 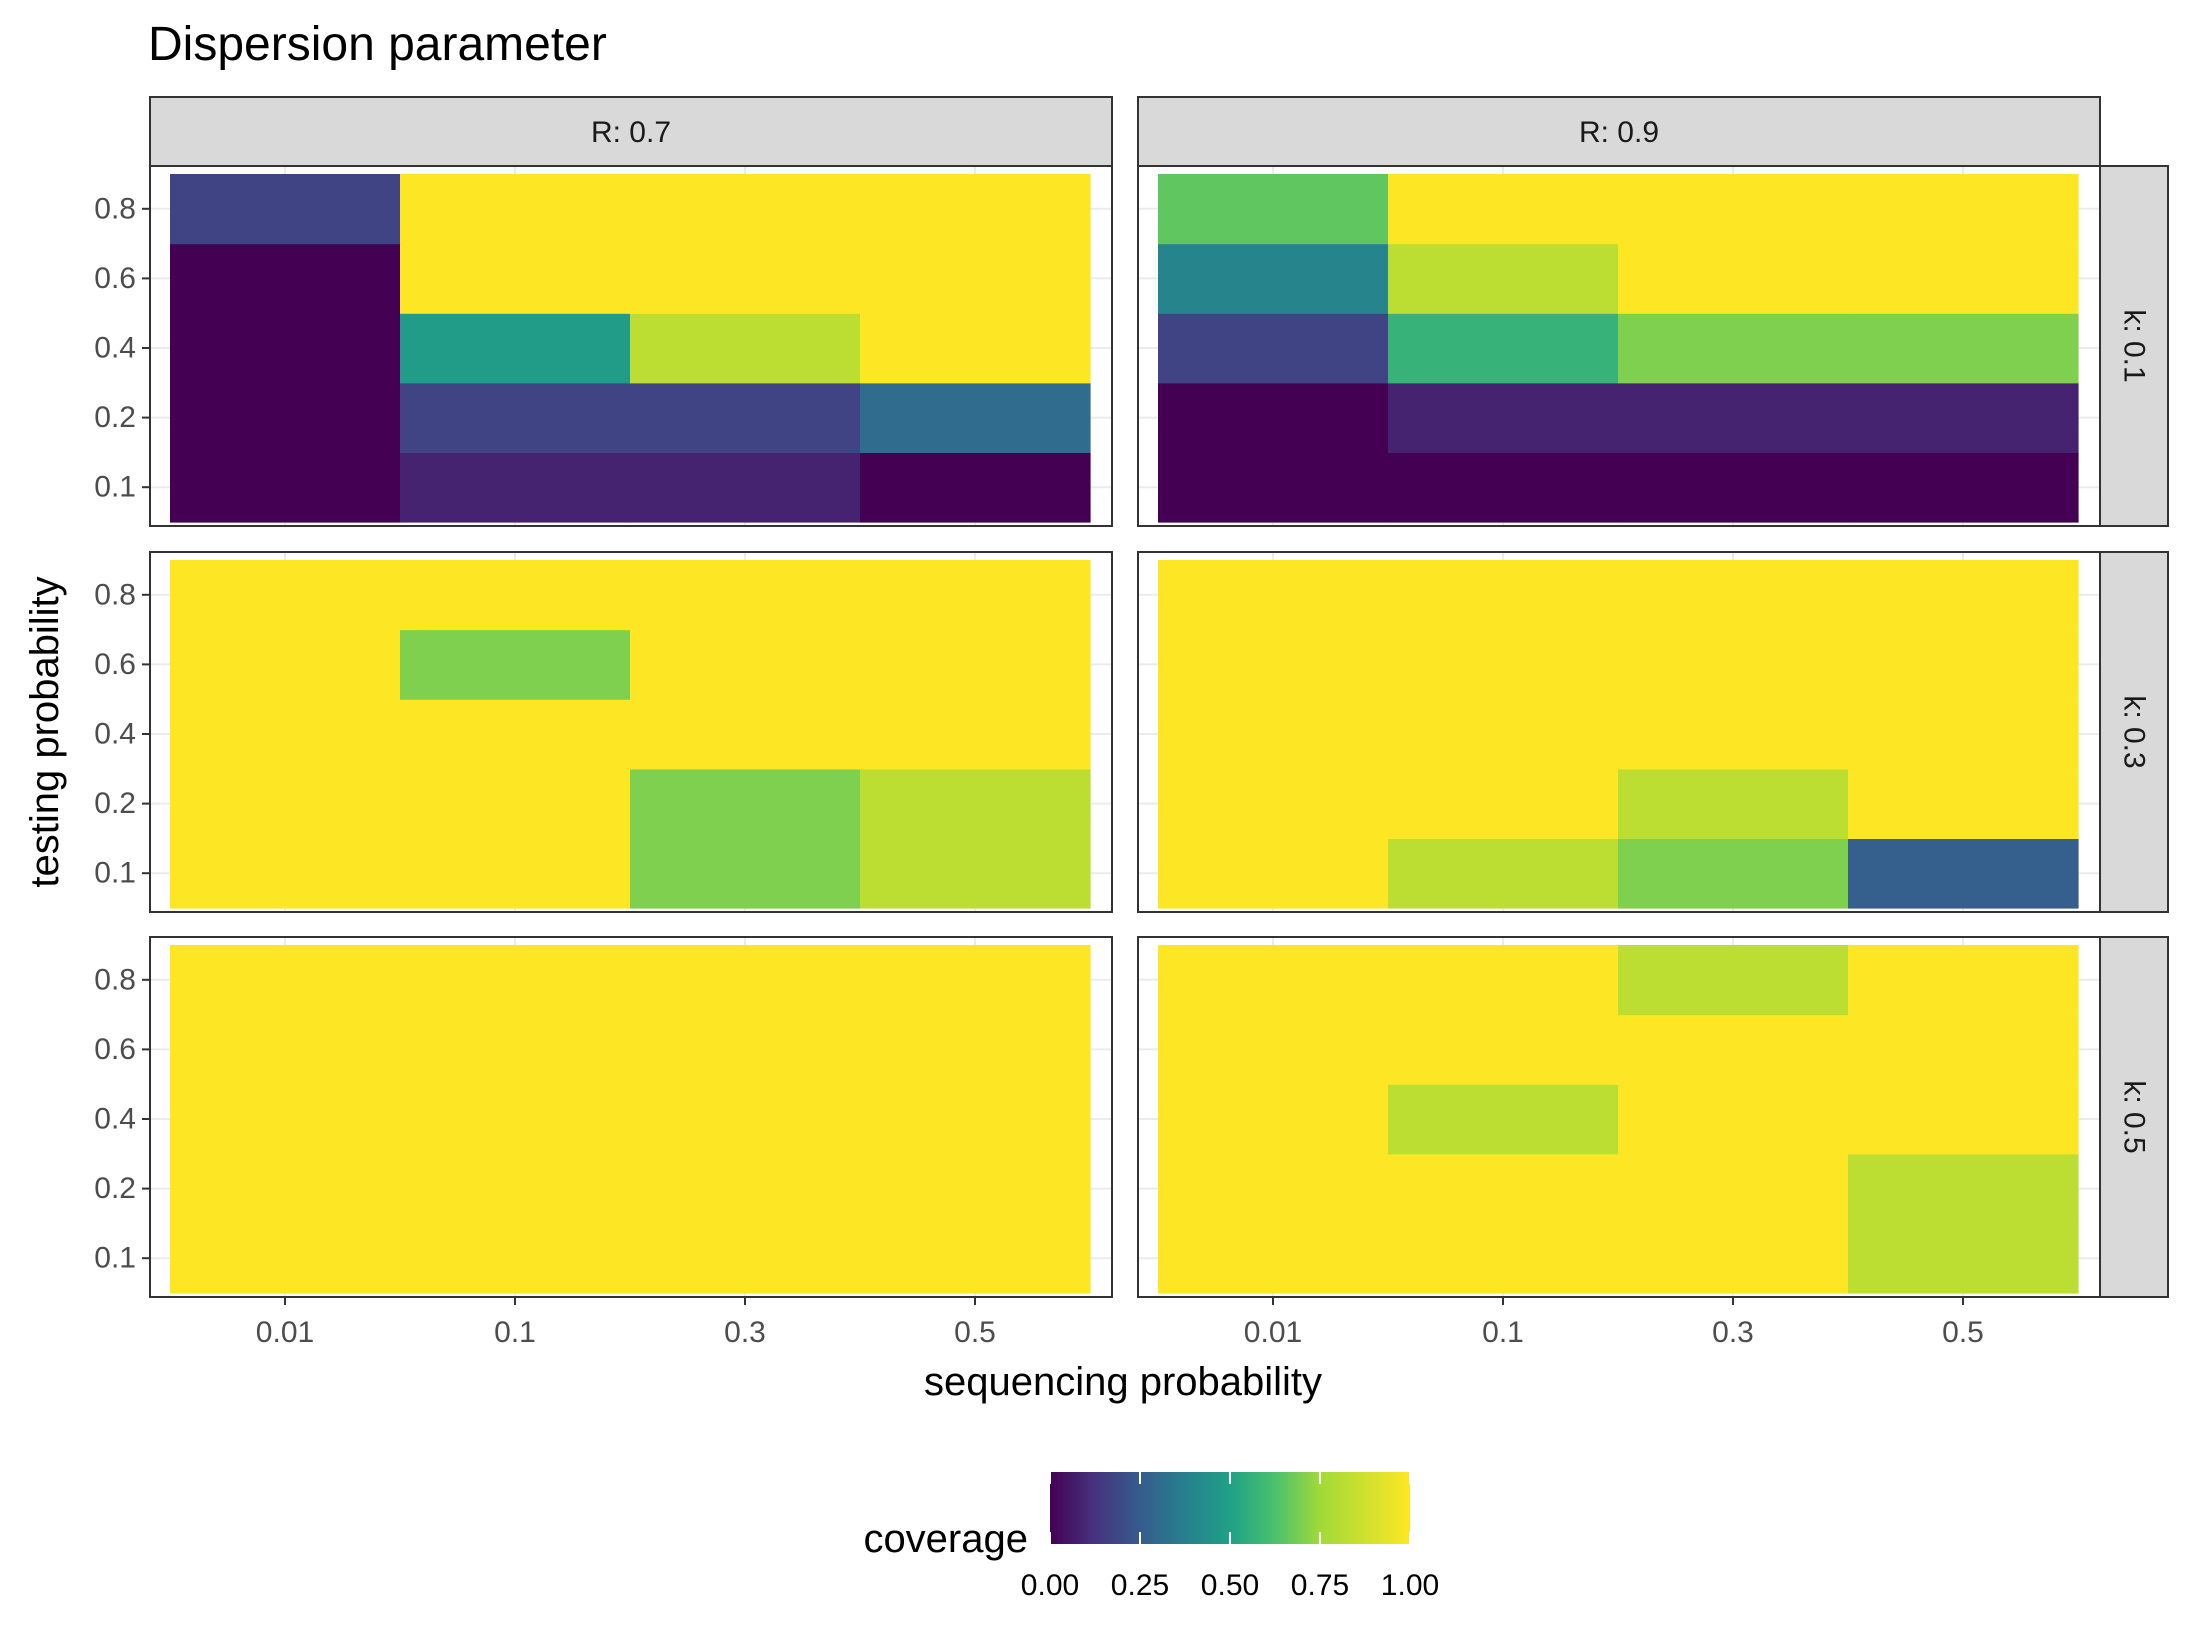 I want to click on legend-tick-label: 0.00, so click(x=1050, y=1585).